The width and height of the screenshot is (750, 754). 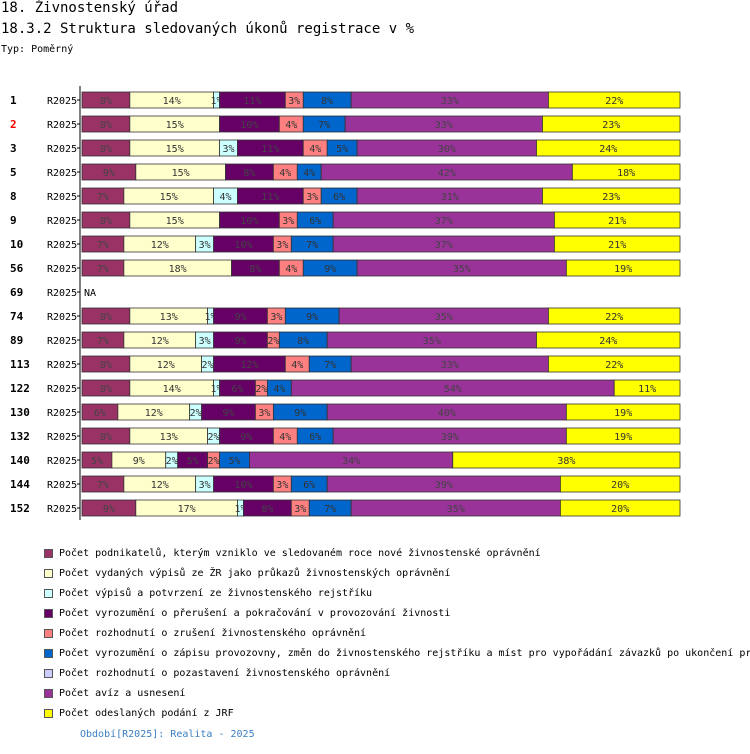 What do you see at coordinates (90, 293) in the screenshot?
I see `na-label: NA` at bounding box center [90, 293].